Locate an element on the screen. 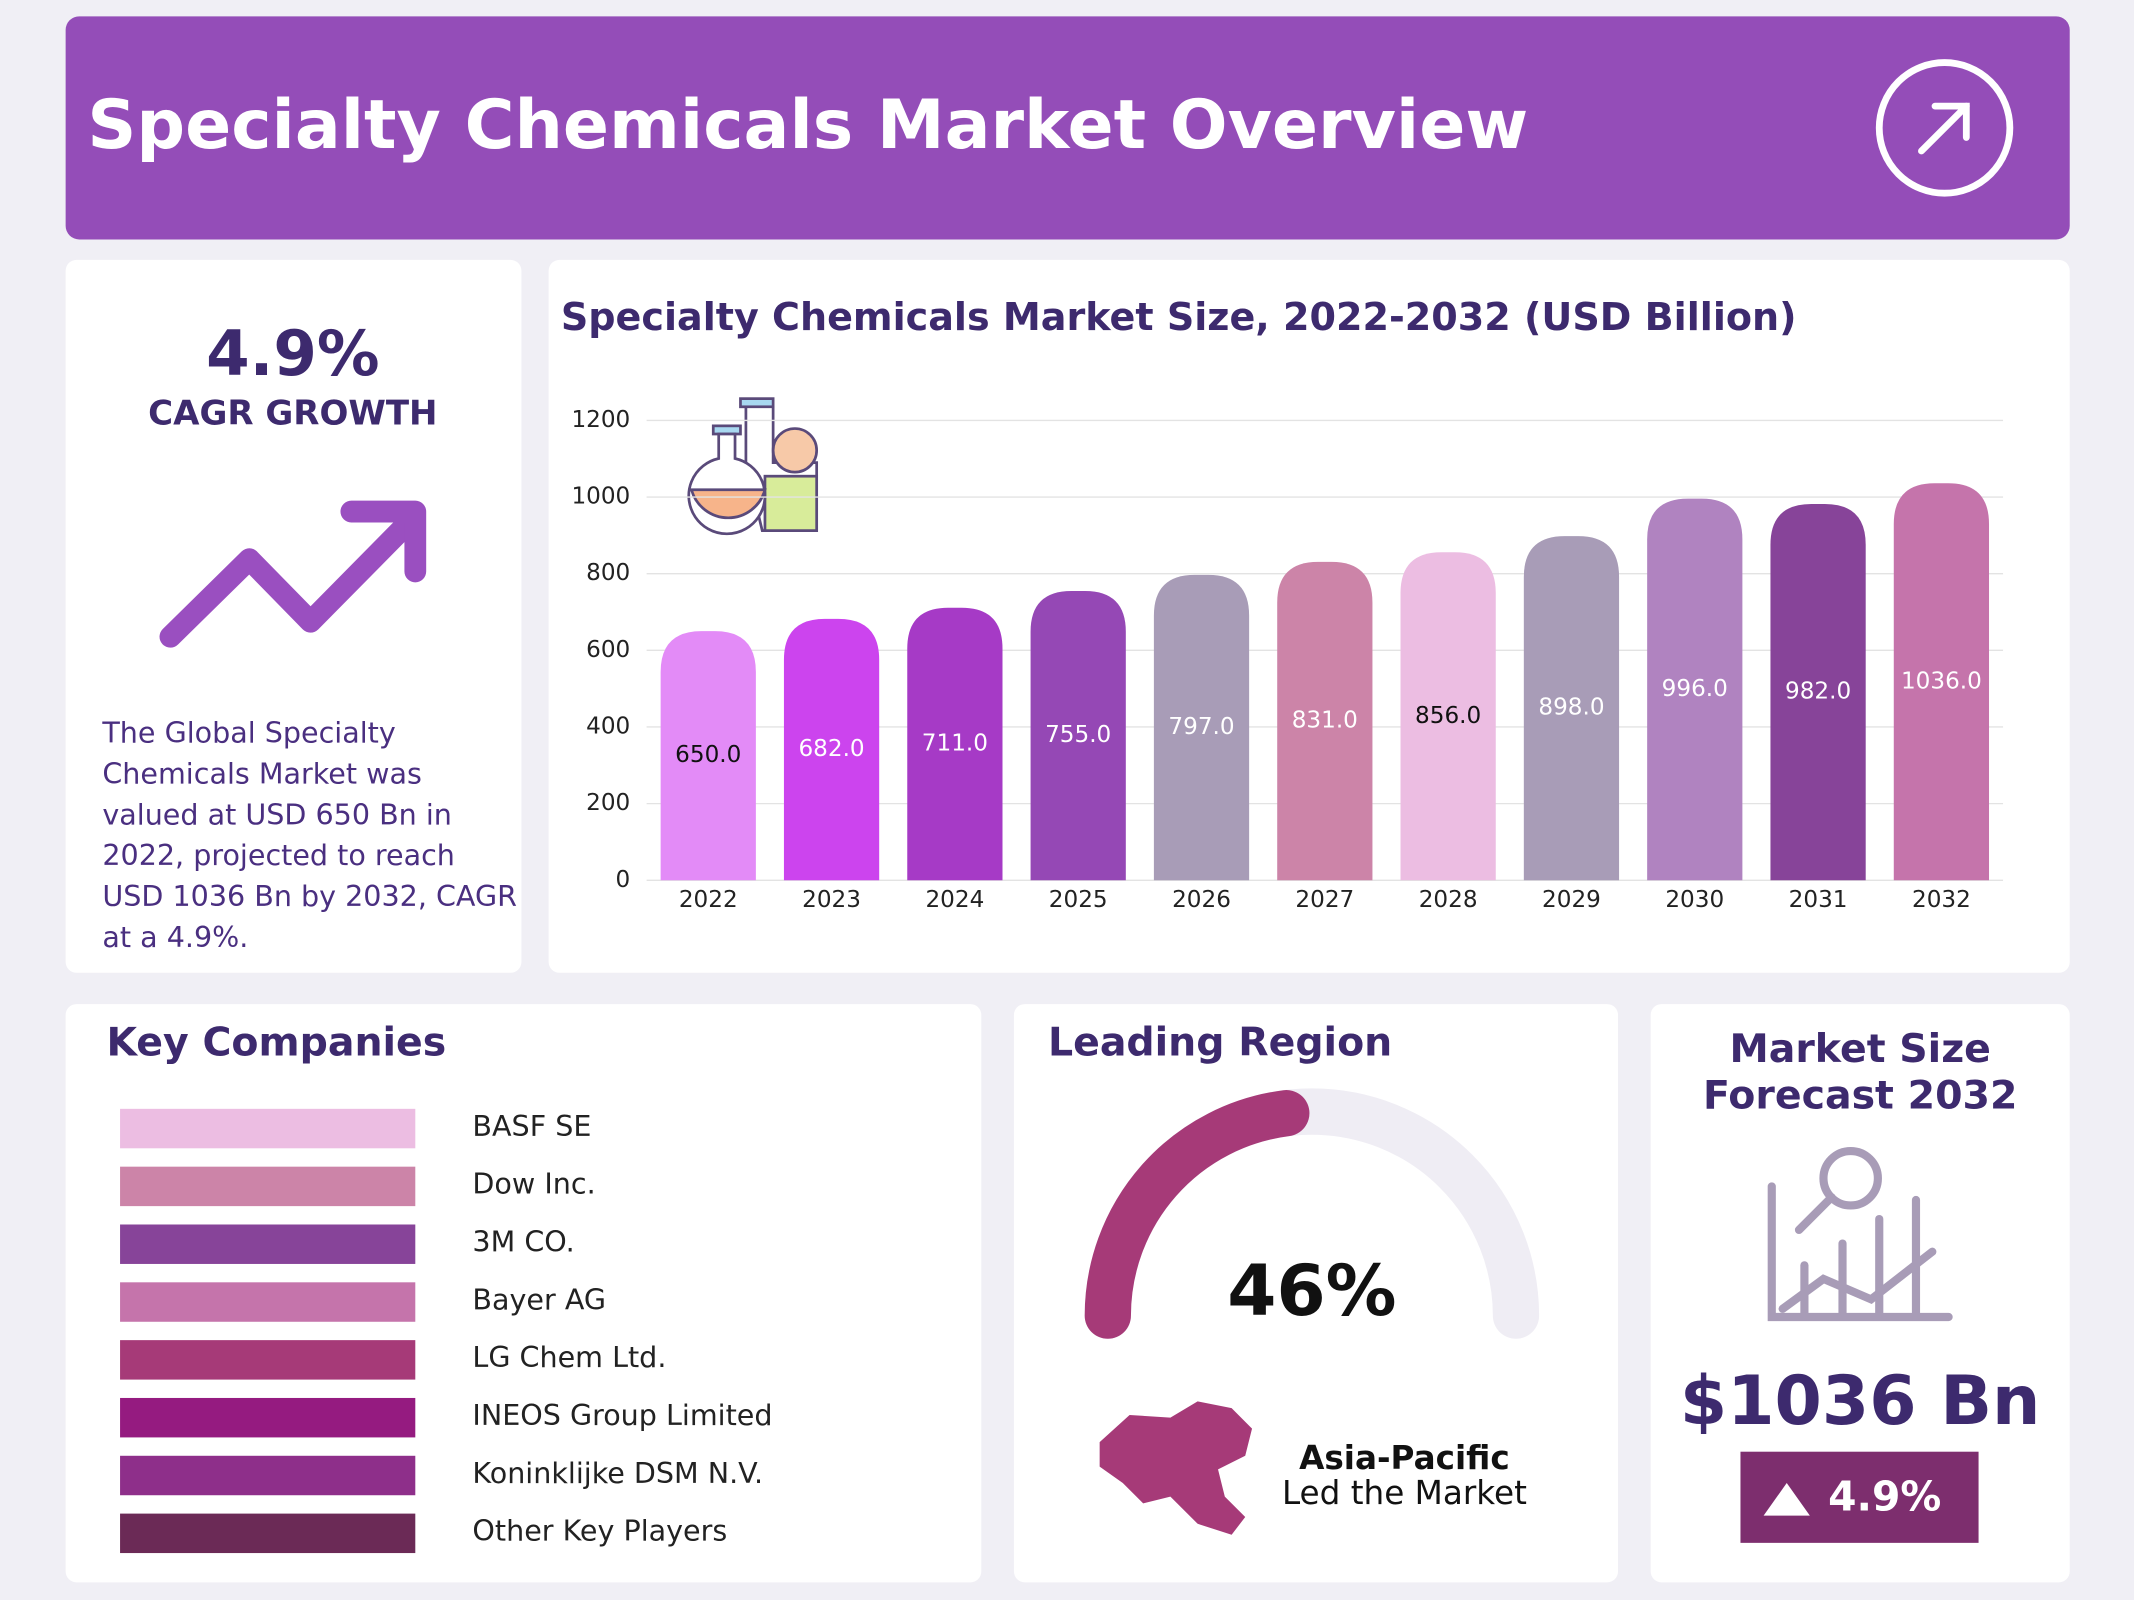 Image resolution: width=2134 pixels, height=1600 pixels. forecast-growth: 4.9% is located at coordinates (1884, 1496).